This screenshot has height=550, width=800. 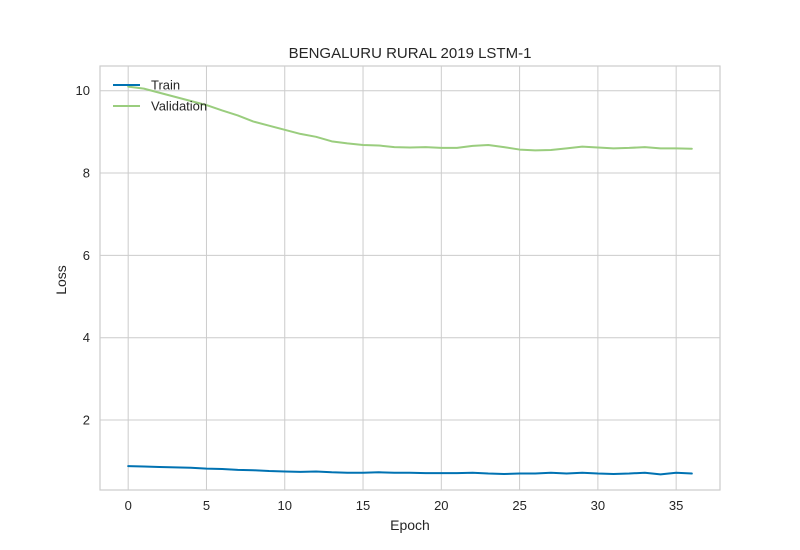 I want to click on legend-label-train: Train, so click(x=165, y=85).